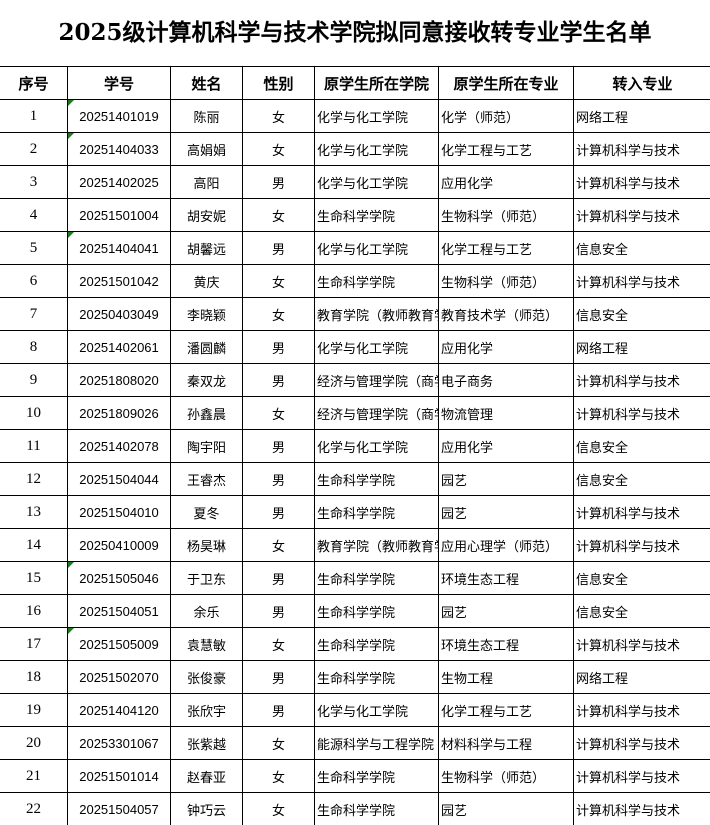 This screenshot has width=710, height=825. Describe the element at coordinates (206, 644) in the screenshot. I see `name-cell: 袁慧敏` at that location.